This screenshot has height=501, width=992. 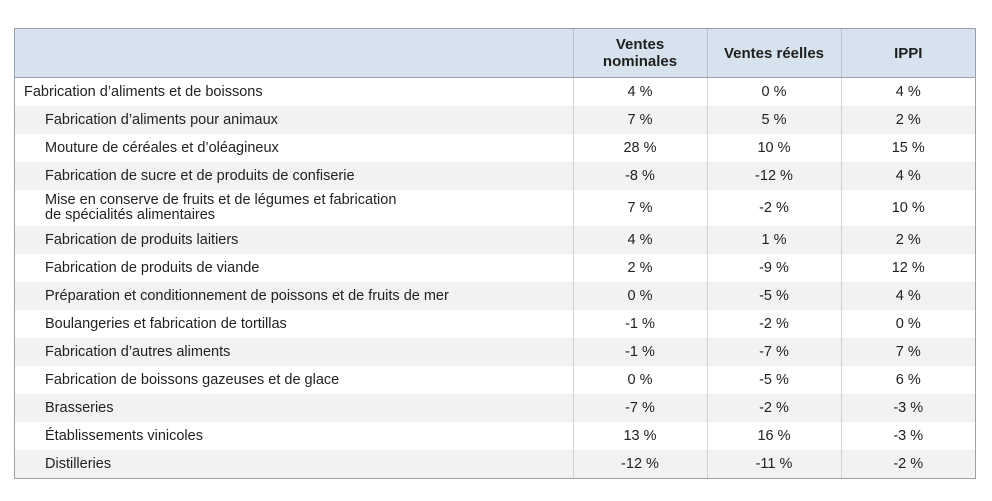 I want to click on row-label: Fabrication d’autres aliments, so click(x=294, y=352).